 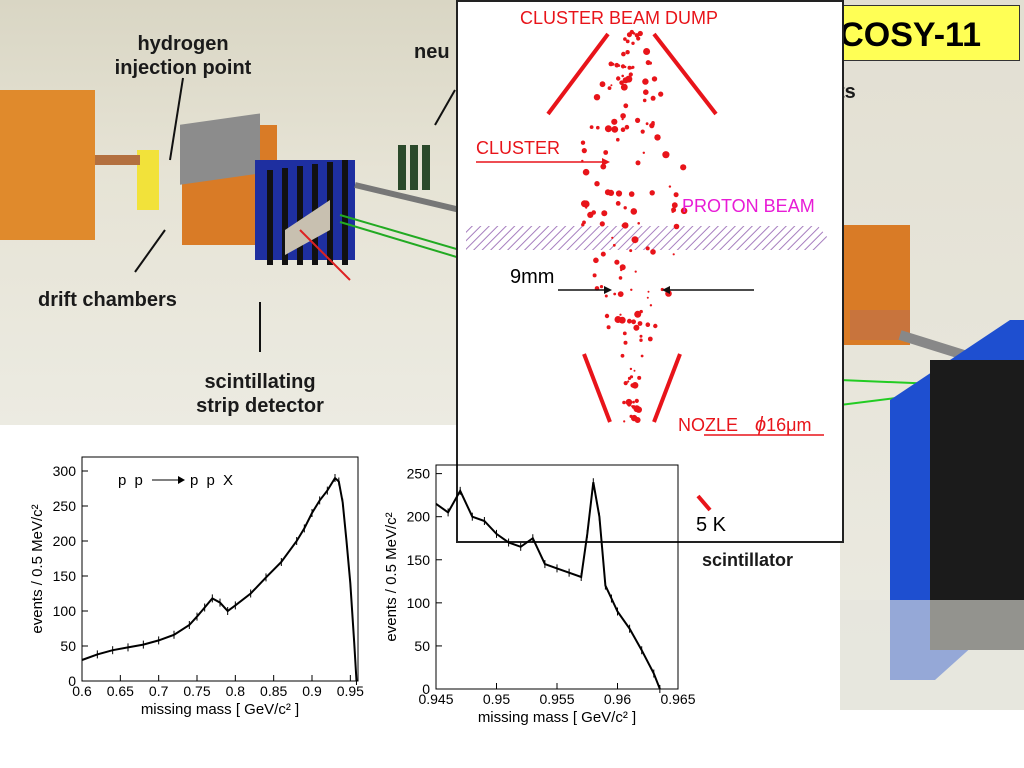 I want to click on label-neutron-partial: neu, so click(x=432, y=52).